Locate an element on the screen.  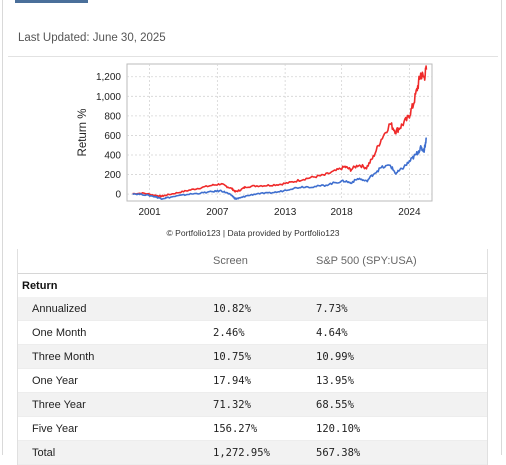
table-row: Annualized 10.82% 7.73% is located at coordinates (252, 309).